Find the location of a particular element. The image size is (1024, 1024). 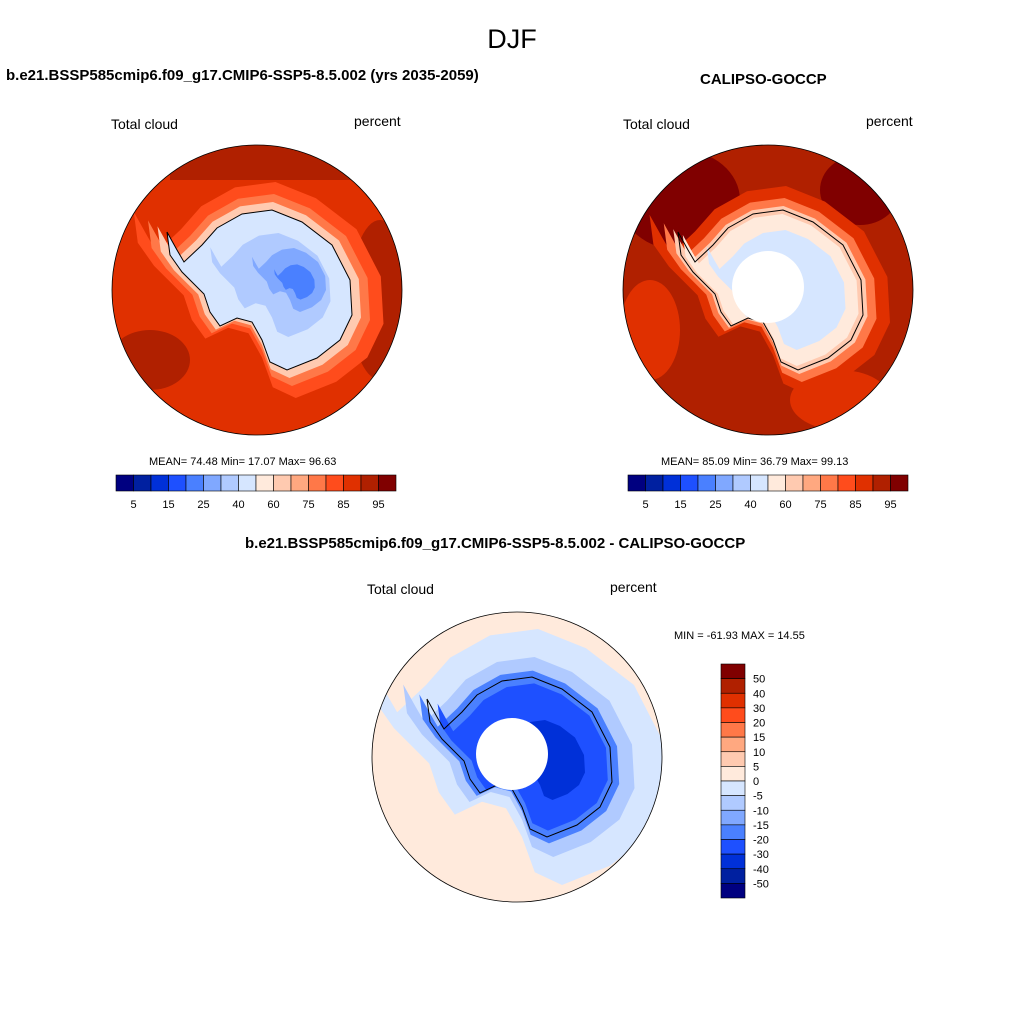

panel2-stats: MEAN= 85.09 Min= 36.79 Max= 99.13 is located at coordinates (755, 462).